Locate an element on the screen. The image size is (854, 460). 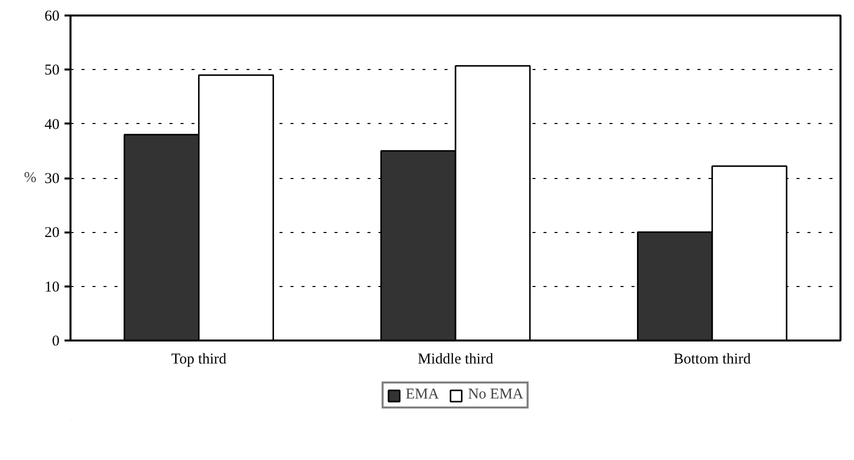
x-tick-label: Middle third is located at coordinates (456, 360).